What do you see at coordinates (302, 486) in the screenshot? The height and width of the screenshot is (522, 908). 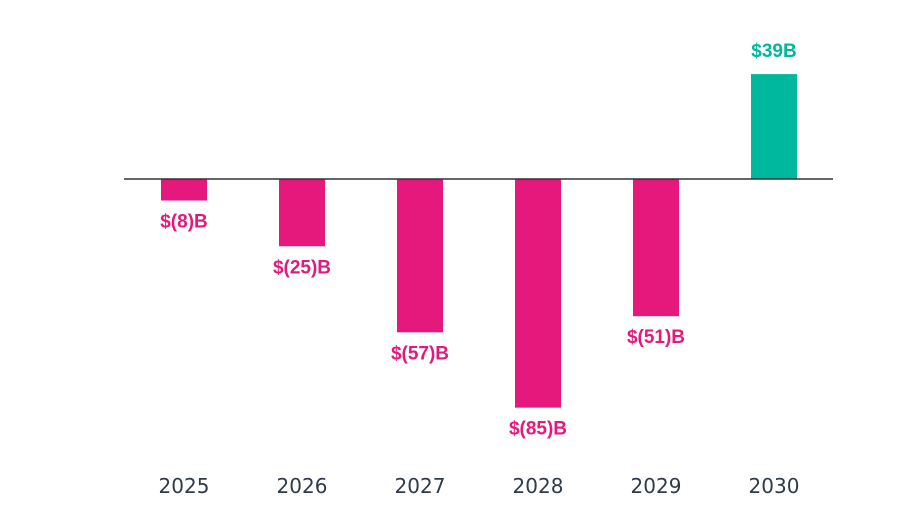 I see `x-tick-2026: 2026` at bounding box center [302, 486].